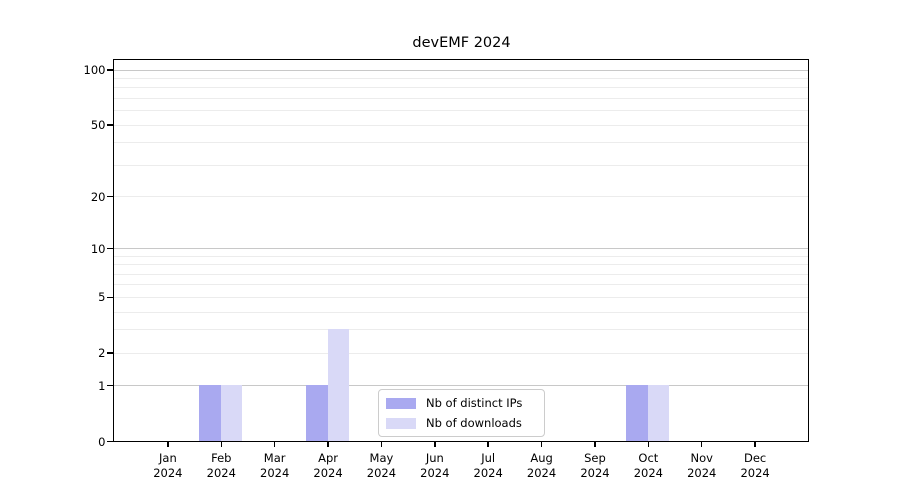 The height and width of the screenshot is (500, 900). Describe the element at coordinates (474, 403) in the screenshot. I see `legend-label-distinct-ips: Nb of distinct IPs` at that location.